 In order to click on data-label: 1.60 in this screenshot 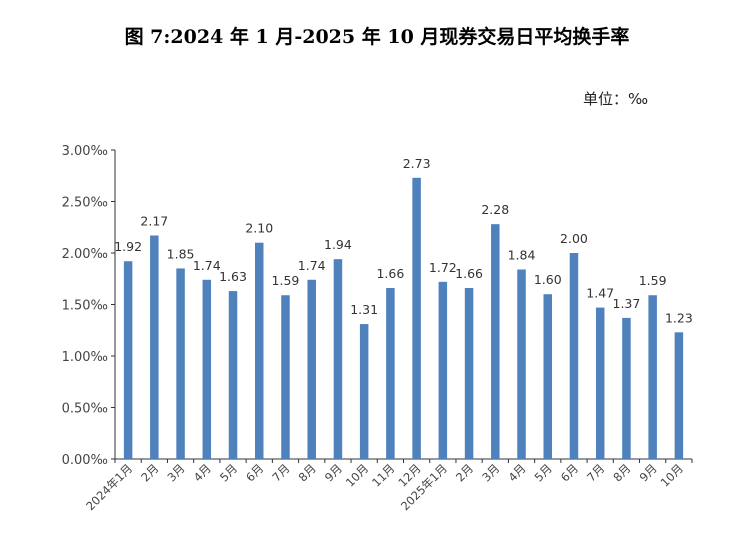, I will do `click(548, 279)`.